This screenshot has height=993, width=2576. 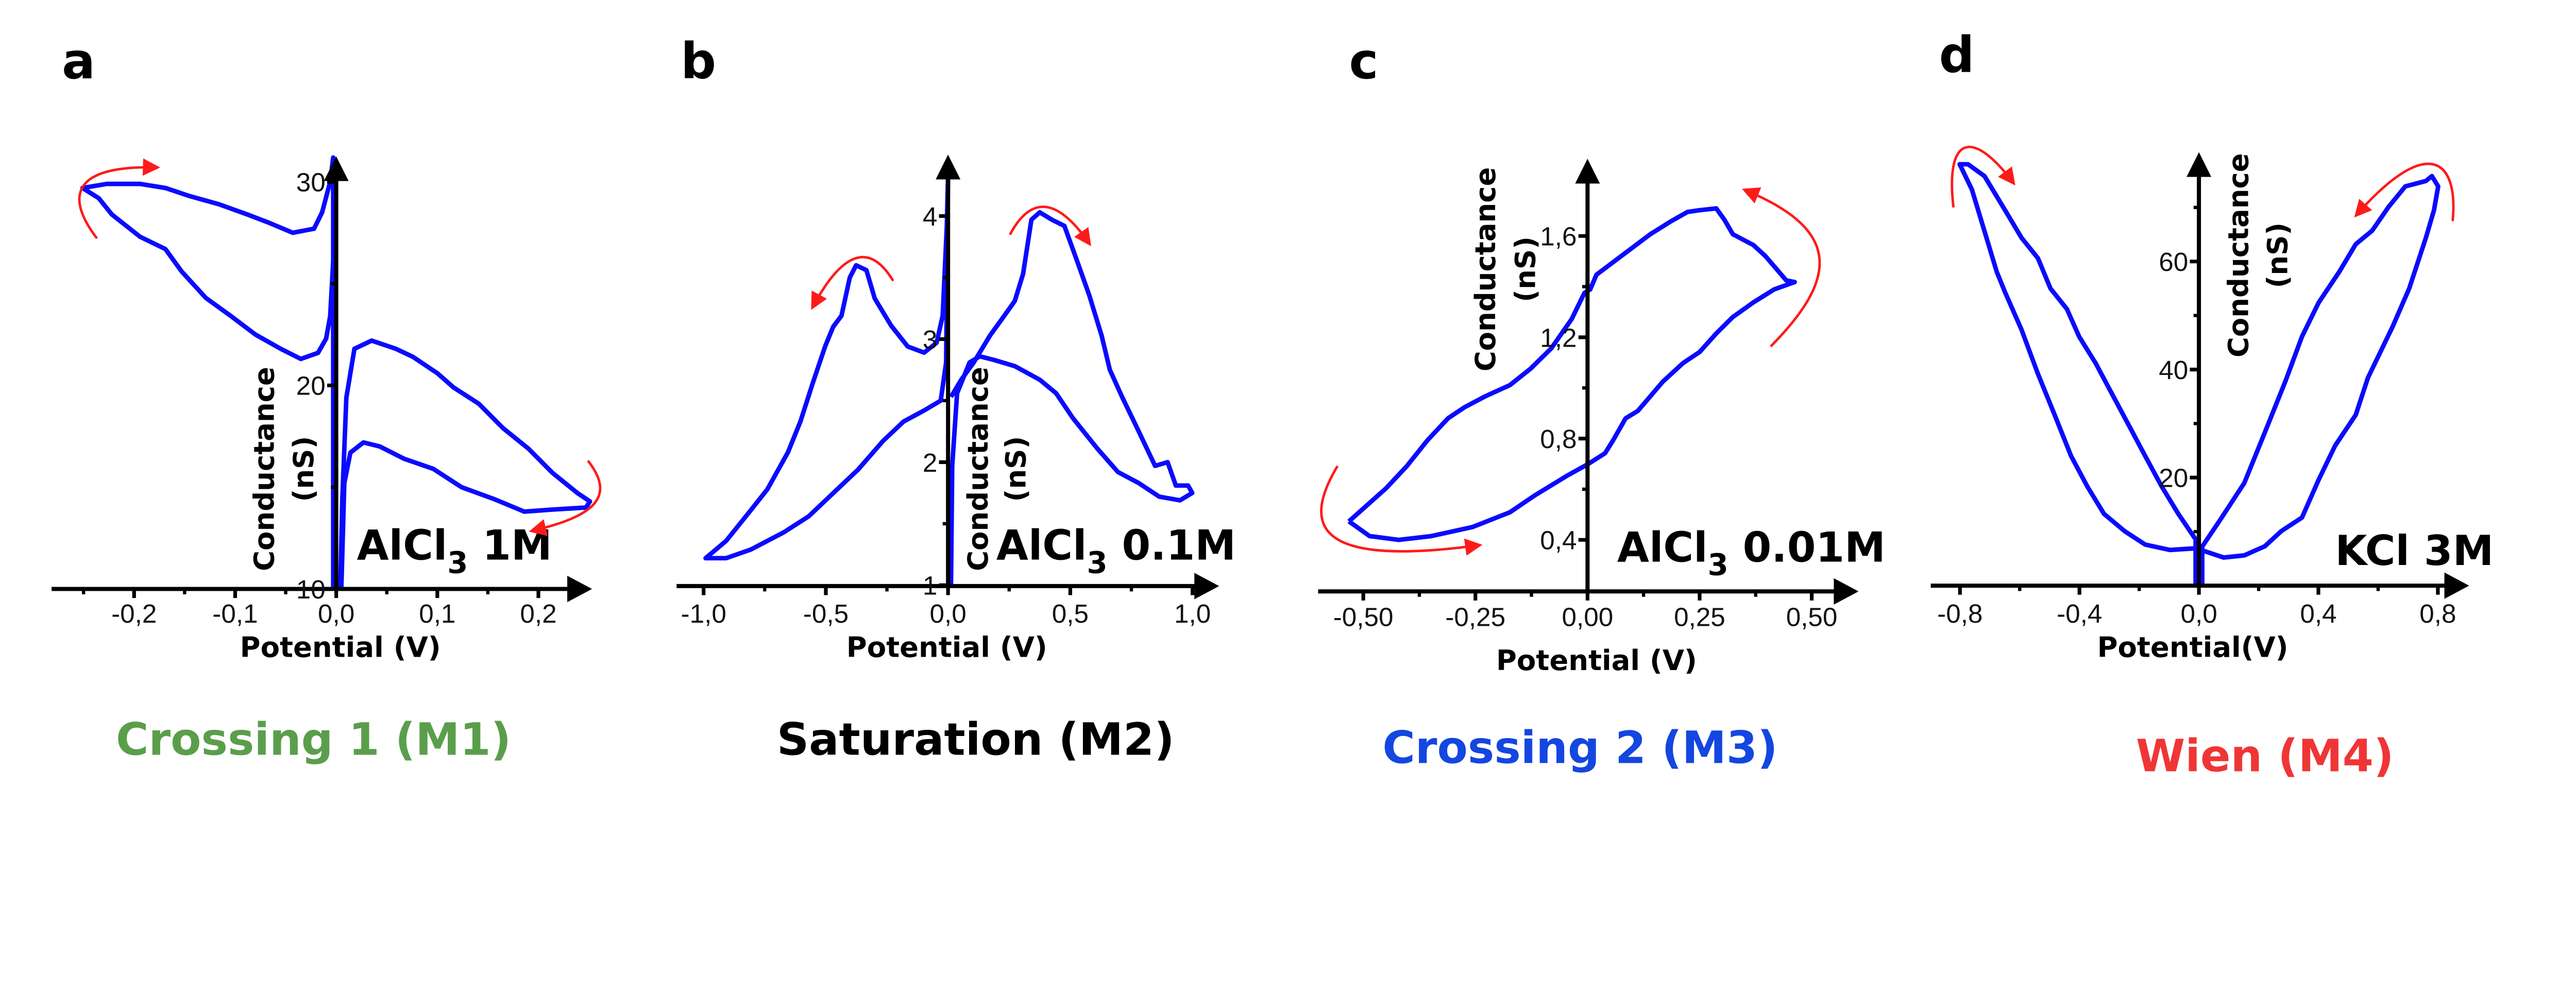 I want to click on mechanism-caption: Wien (M4), so click(x=2265, y=756).